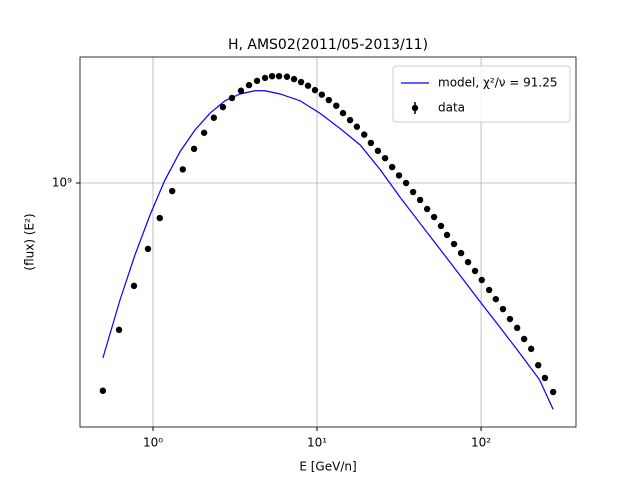 The height and width of the screenshot is (480, 640). Describe the element at coordinates (30, 241) in the screenshot. I see `y-axis-label: (flux) (E²)` at that location.